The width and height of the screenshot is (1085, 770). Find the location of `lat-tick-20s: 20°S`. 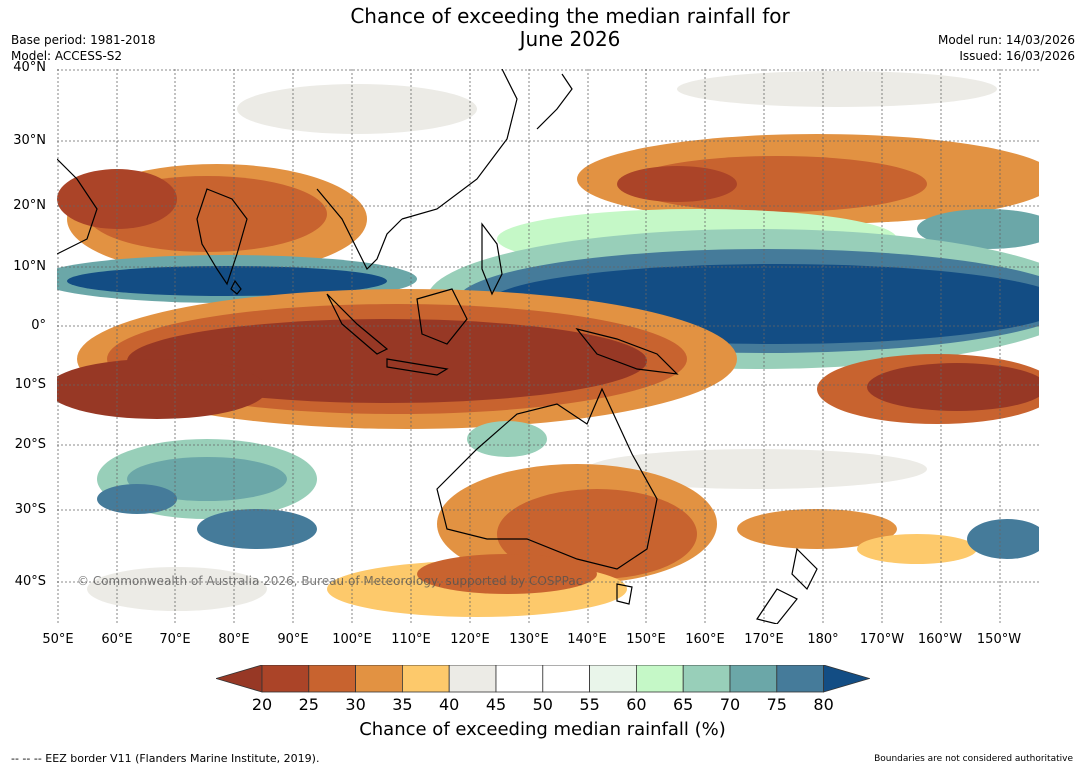

lat-tick-20s: 20°S is located at coordinates (30, 444).